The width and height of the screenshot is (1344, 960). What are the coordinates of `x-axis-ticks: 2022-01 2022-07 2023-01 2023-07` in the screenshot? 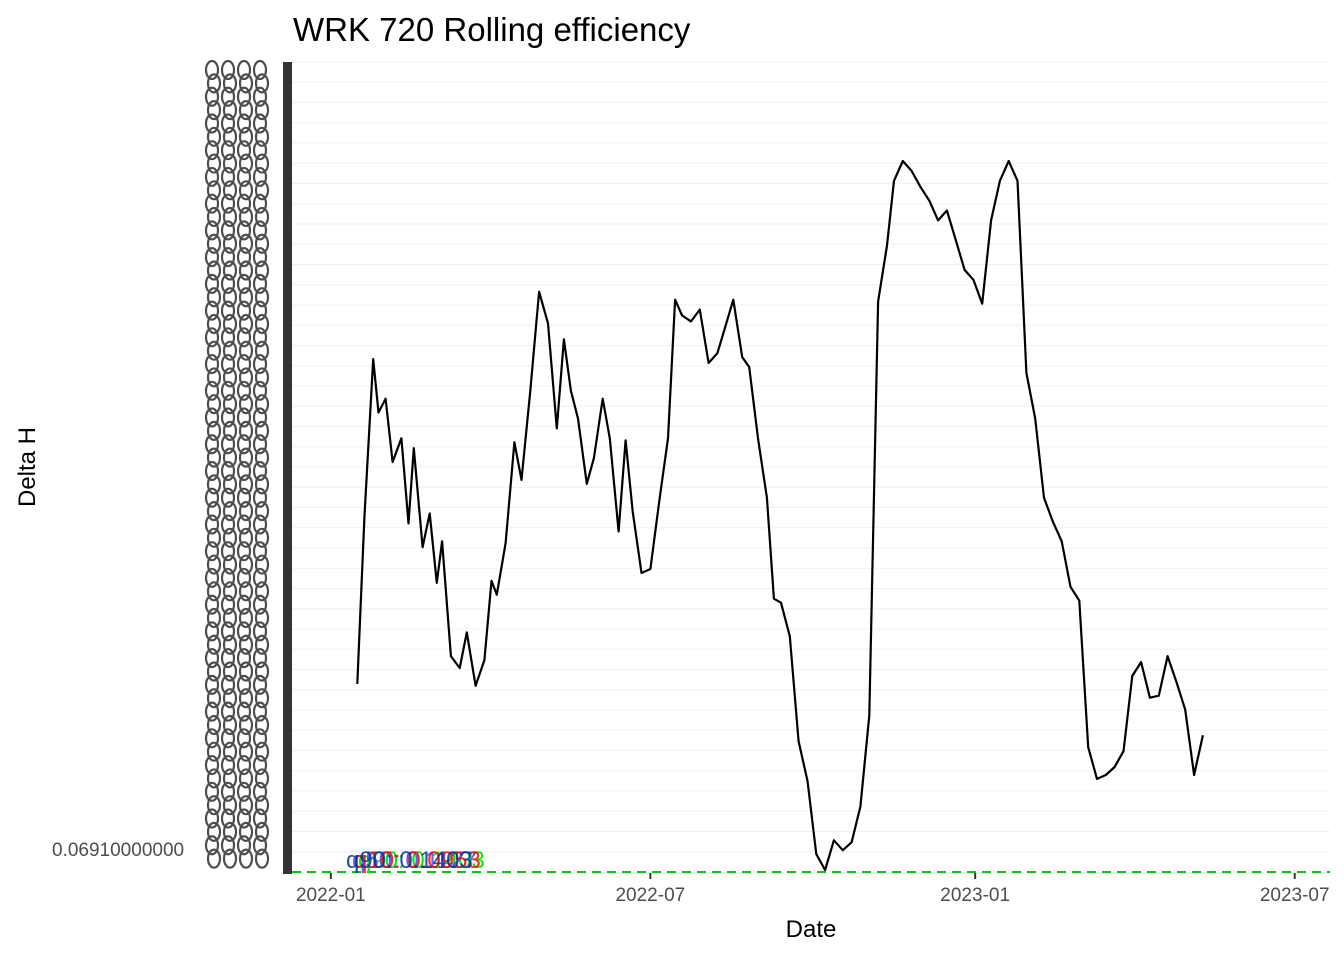 It's located at (813, 889).